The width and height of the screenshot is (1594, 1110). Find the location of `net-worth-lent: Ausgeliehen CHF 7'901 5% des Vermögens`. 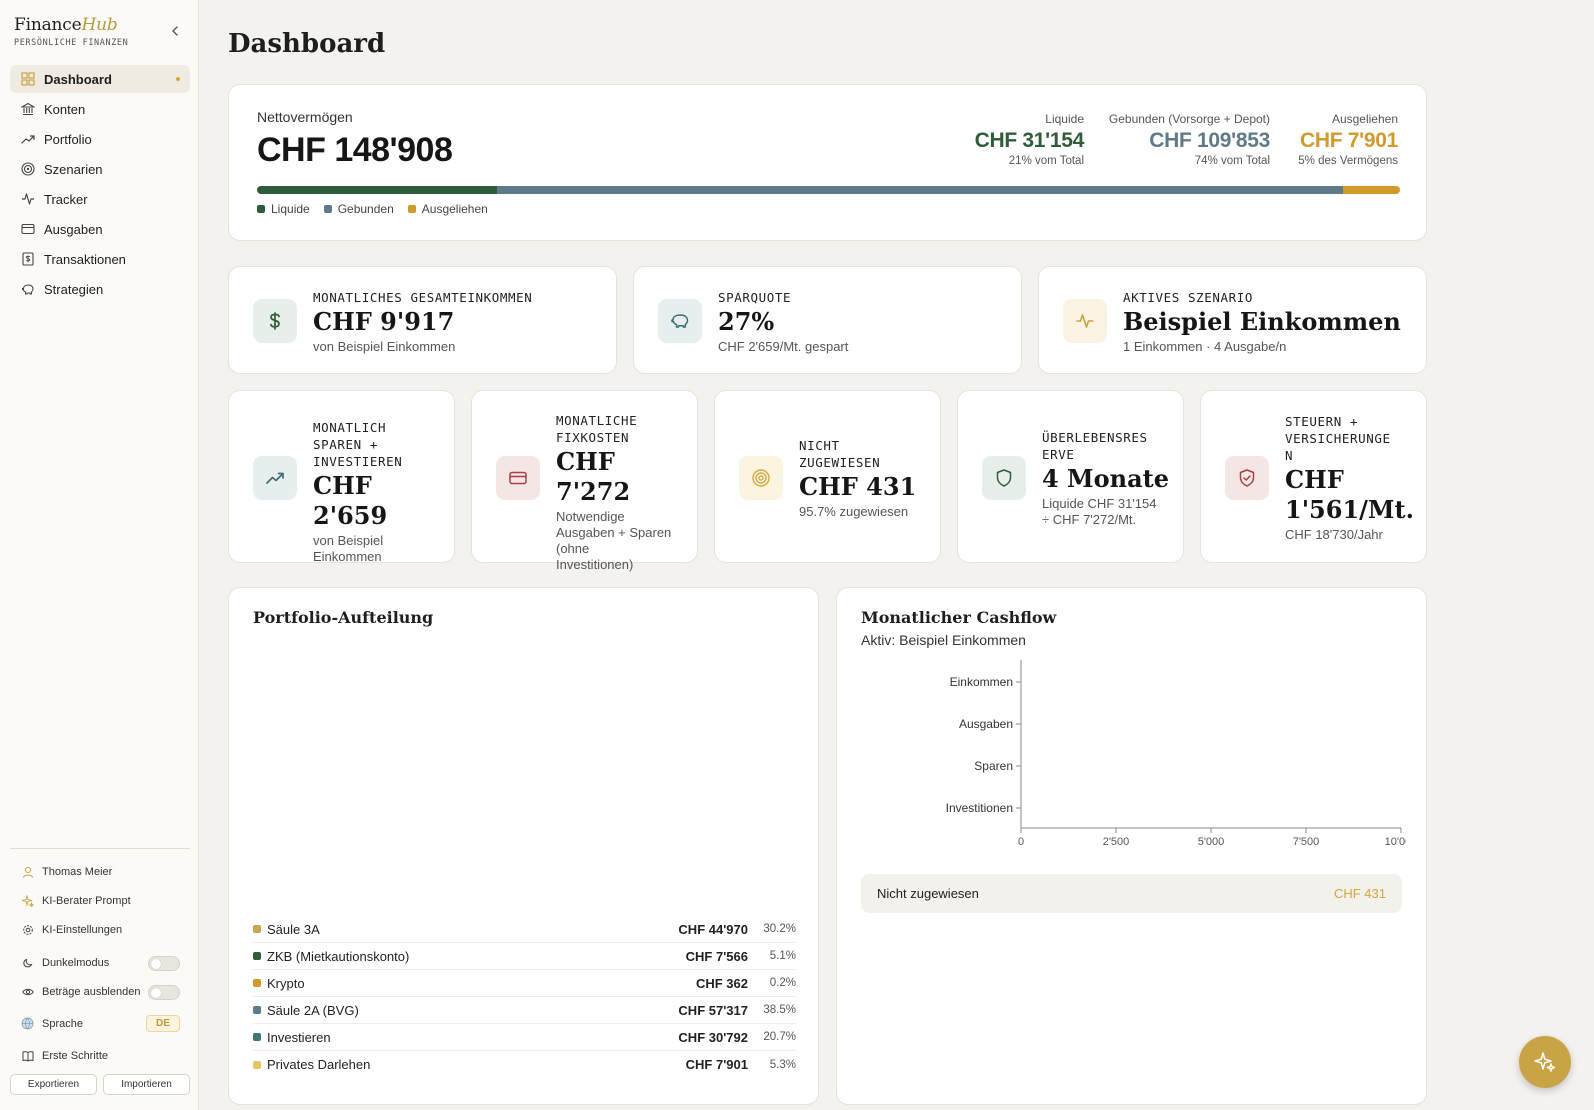

net-worth-lent: Ausgeliehen CHF 7'901 5% des Vermögens is located at coordinates (1348, 139).